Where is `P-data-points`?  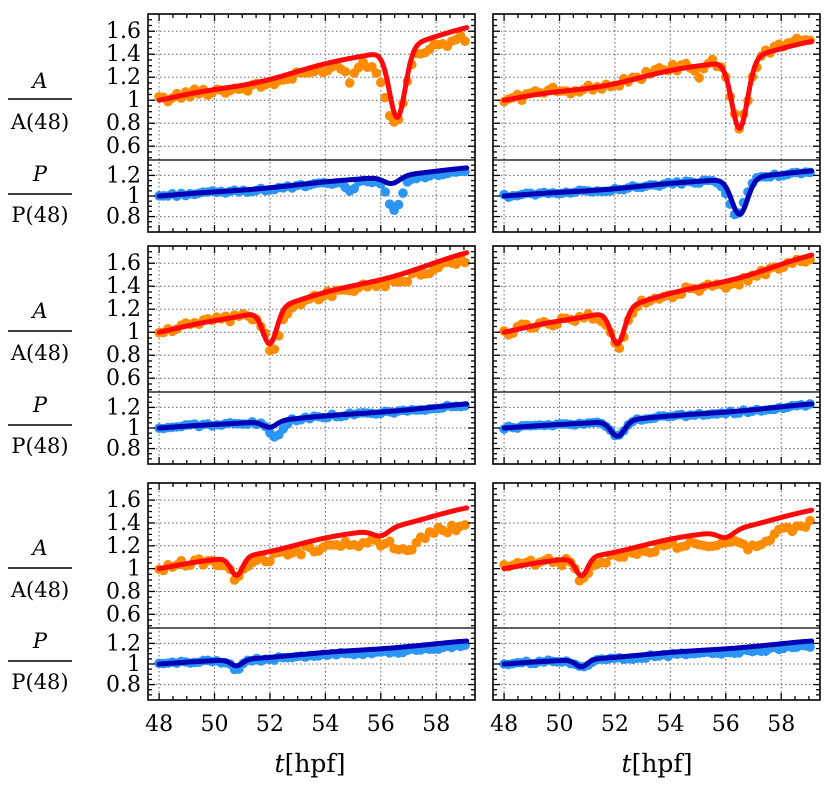
P-data-points is located at coordinates (657, 420).